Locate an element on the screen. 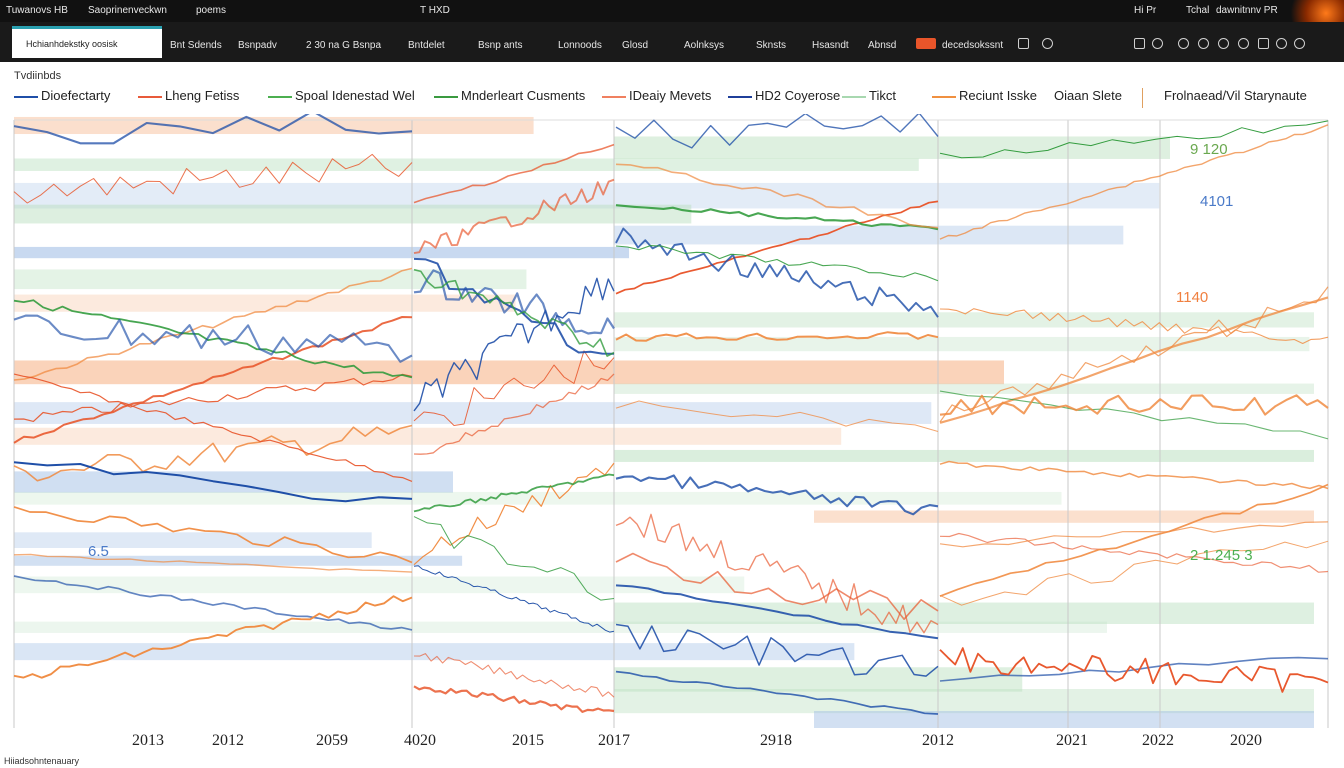  x-tick-label: 2059 is located at coordinates (332, 740).